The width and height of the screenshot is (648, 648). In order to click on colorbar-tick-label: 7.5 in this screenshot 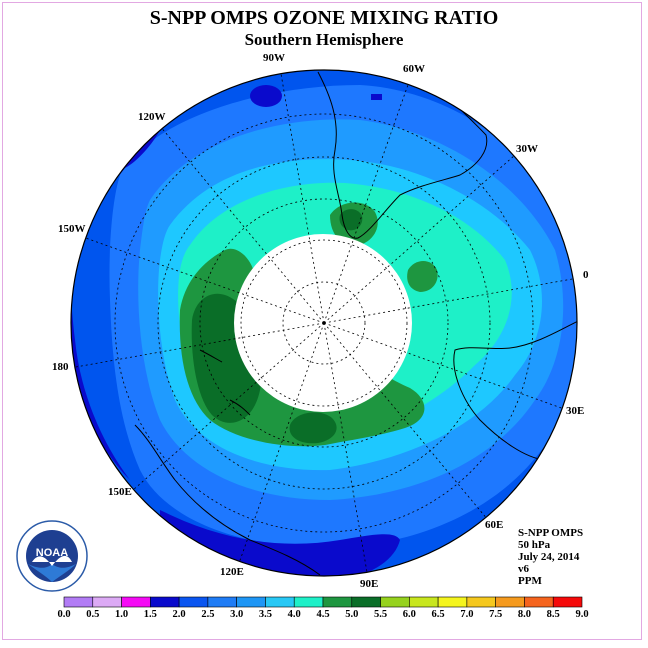, I will do `click(496, 614)`.